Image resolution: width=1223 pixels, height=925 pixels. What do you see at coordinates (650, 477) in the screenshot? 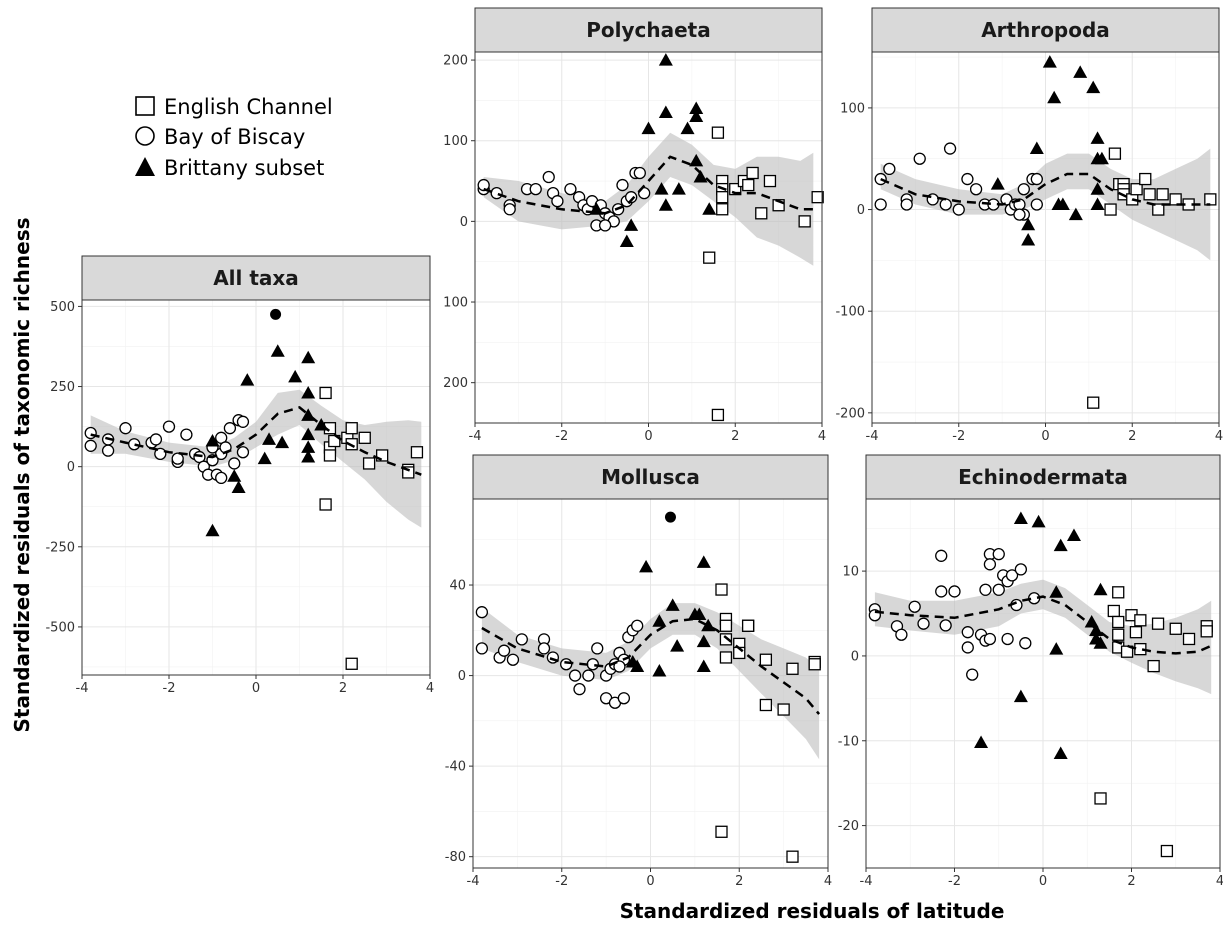
I see `strip-title: Mollusca` at bounding box center [650, 477].